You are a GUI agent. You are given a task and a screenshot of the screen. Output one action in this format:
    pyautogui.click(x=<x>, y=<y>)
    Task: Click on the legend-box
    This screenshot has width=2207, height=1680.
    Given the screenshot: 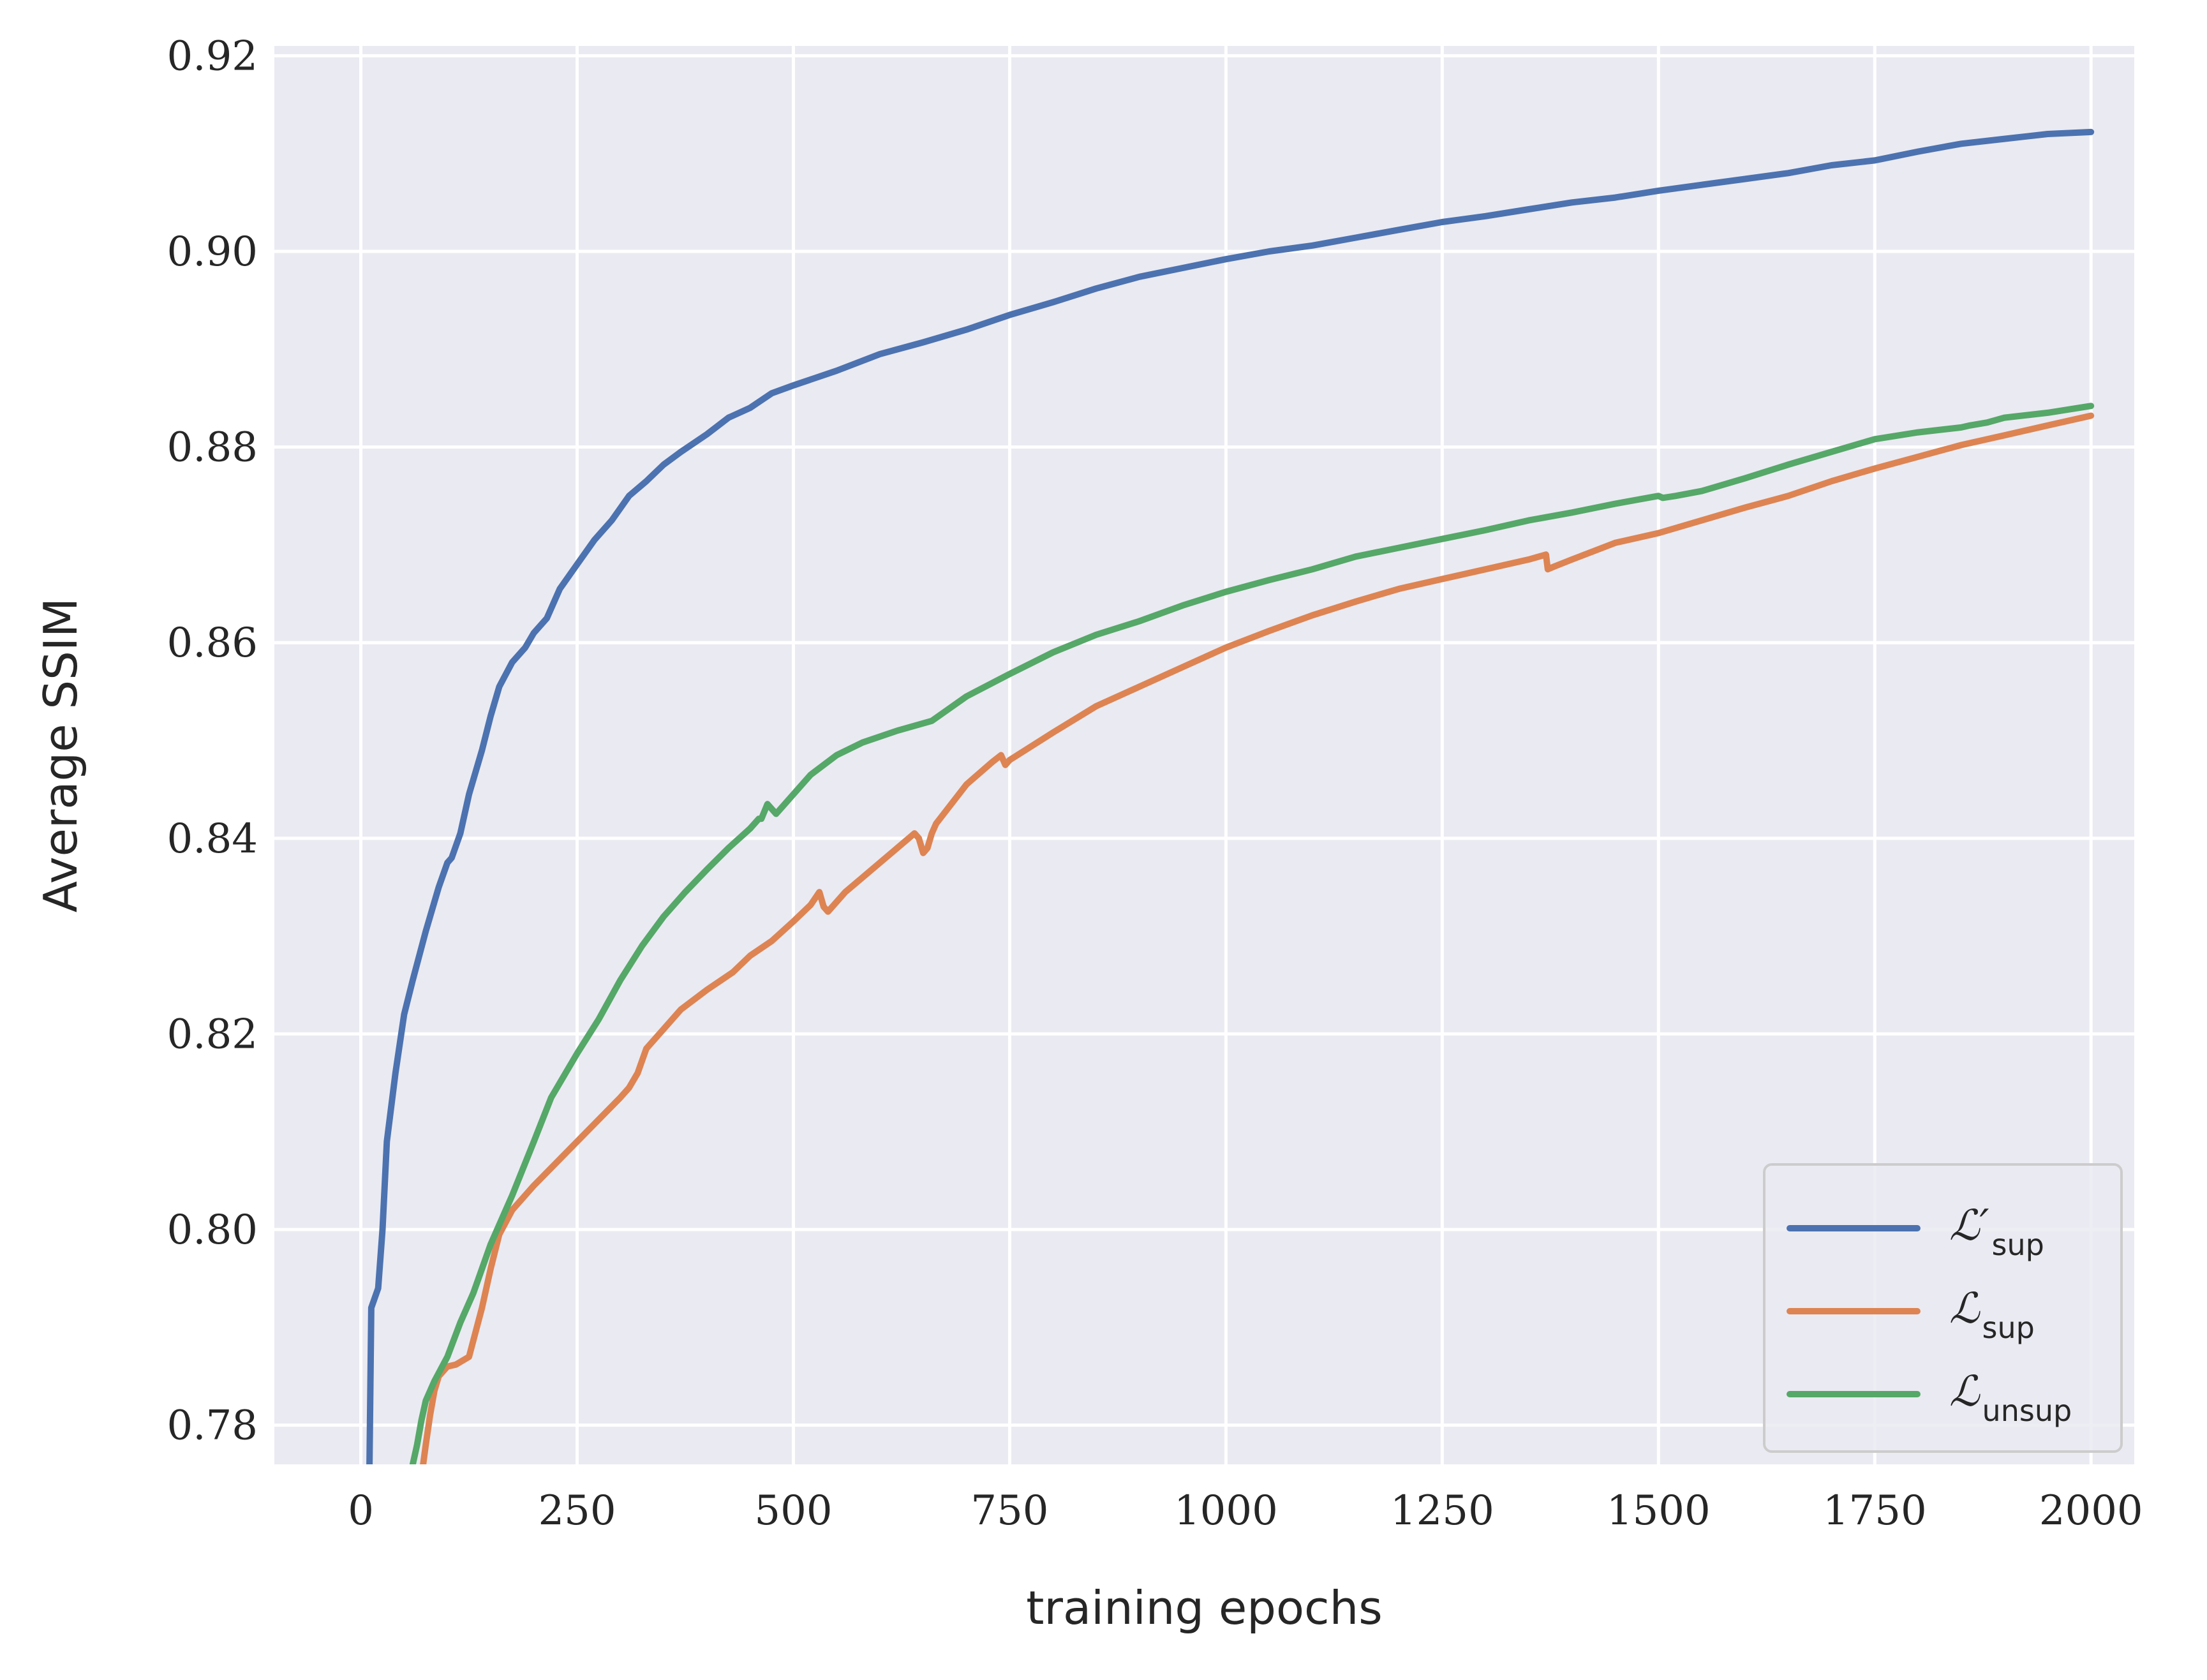 What is the action you would take?
    pyautogui.click(x=1943, y=1308)
    